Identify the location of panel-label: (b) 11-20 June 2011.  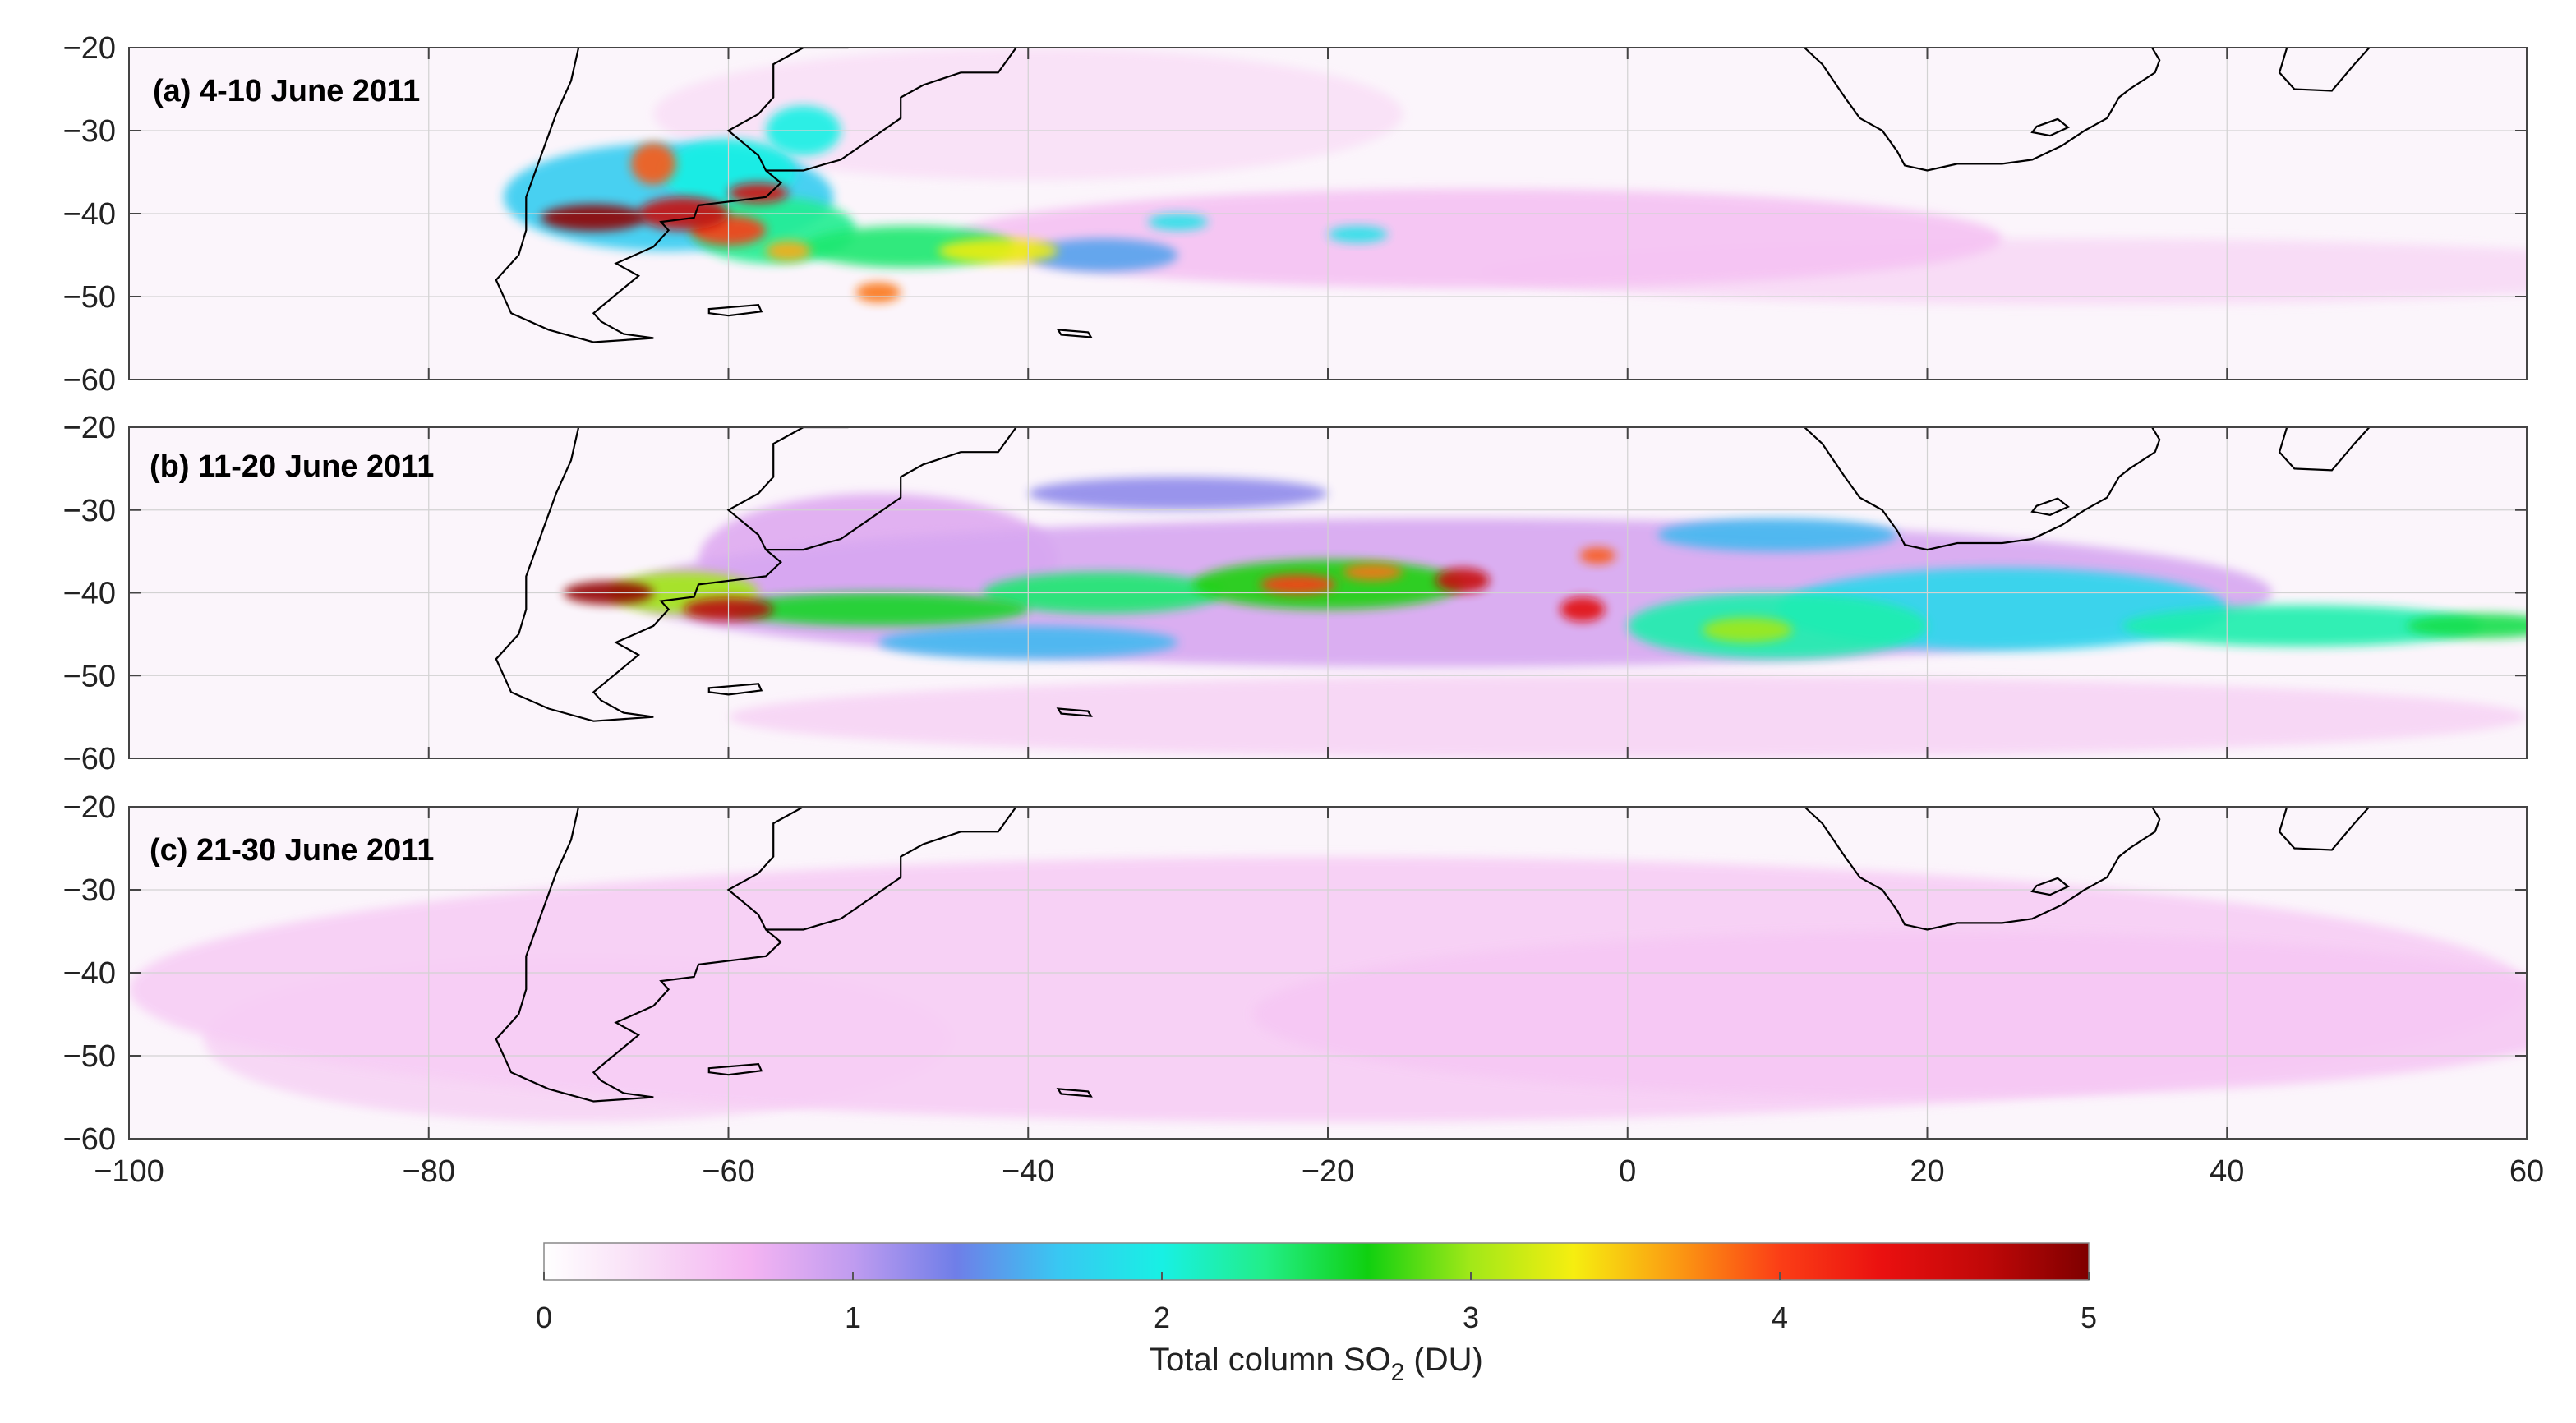
(292, 466).